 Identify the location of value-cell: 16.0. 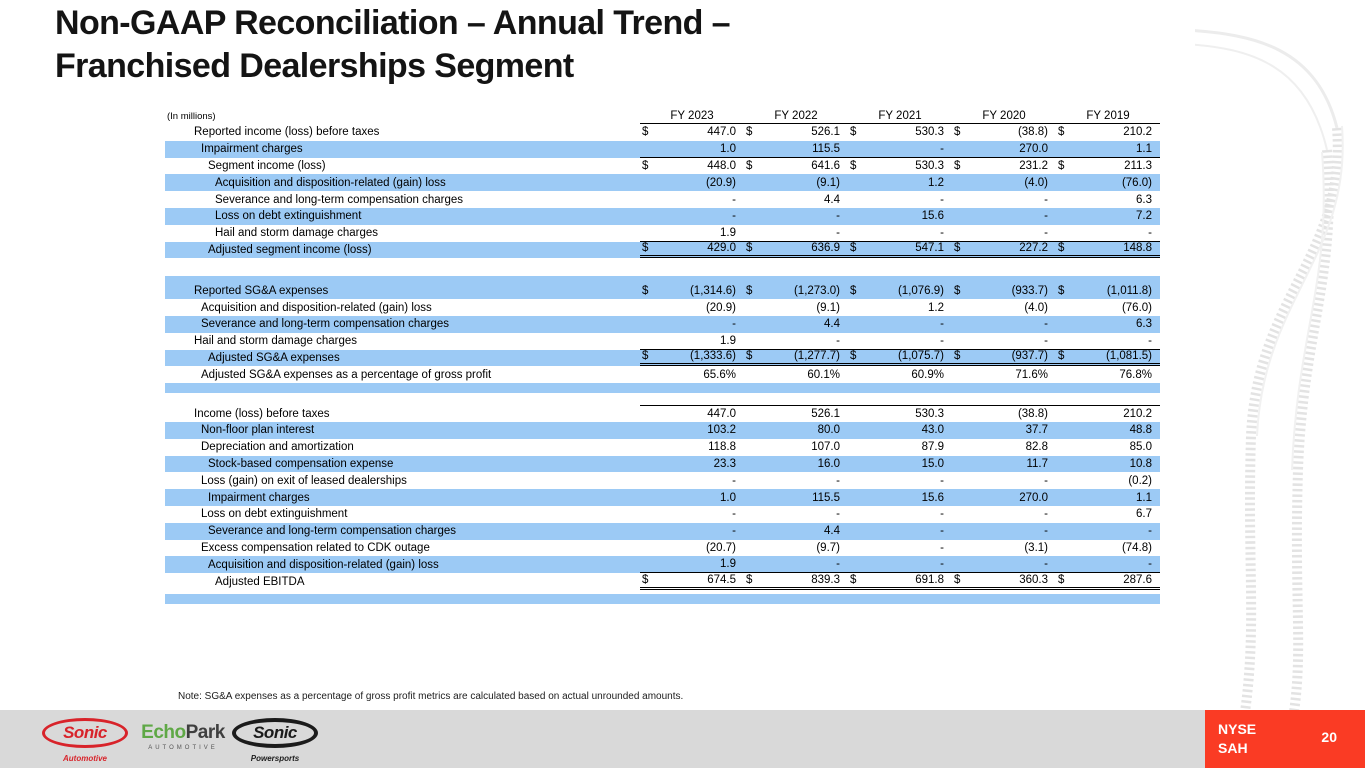
(796, 464).